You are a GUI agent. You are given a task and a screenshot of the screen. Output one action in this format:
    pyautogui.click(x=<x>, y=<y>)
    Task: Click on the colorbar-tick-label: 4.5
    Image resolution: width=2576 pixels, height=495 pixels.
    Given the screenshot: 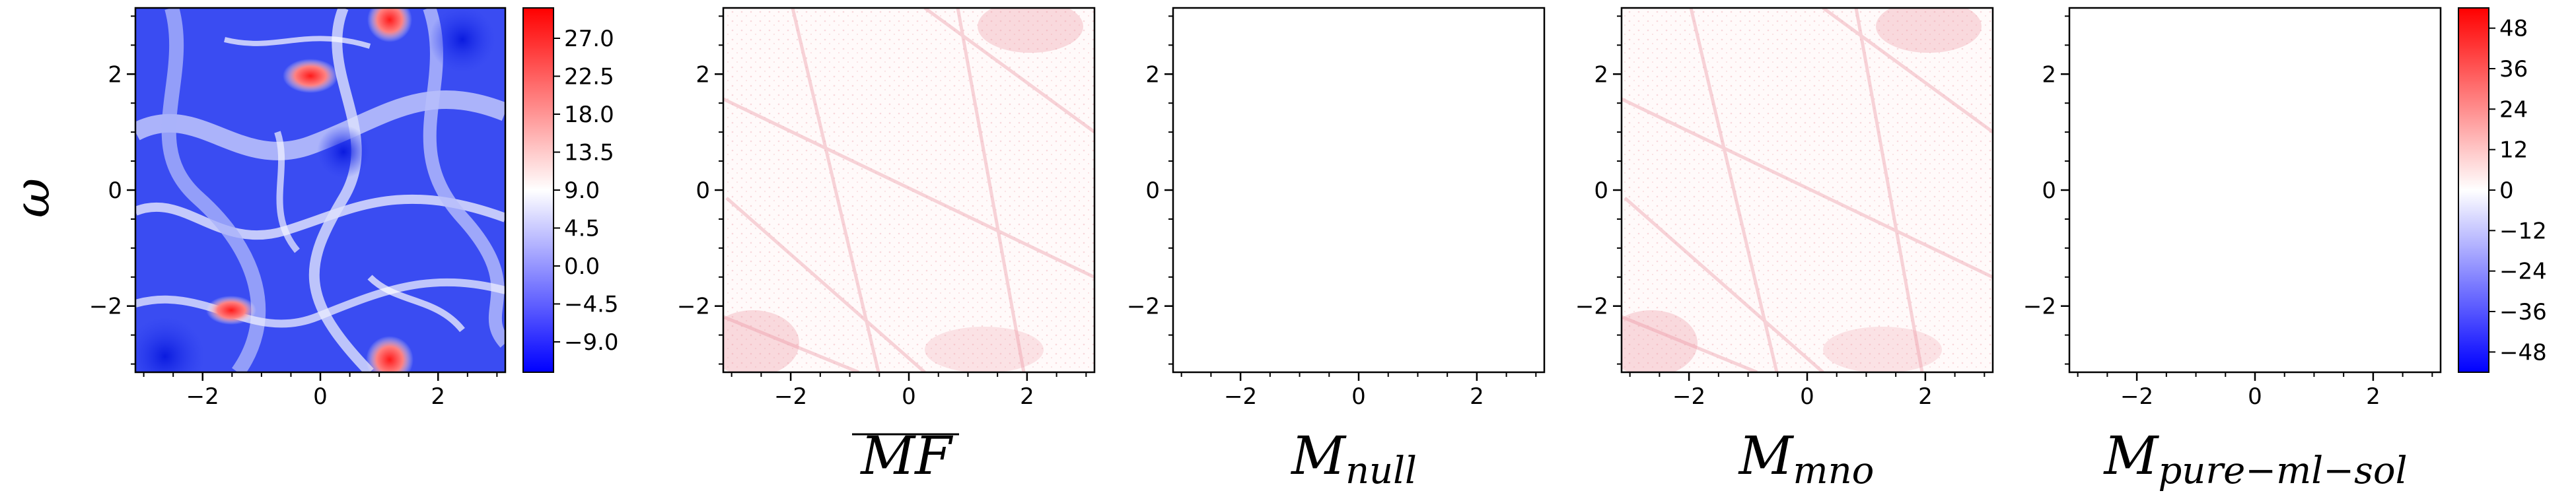 What is the action you would take?
    pyautogui.click(x=582, y=229)
    